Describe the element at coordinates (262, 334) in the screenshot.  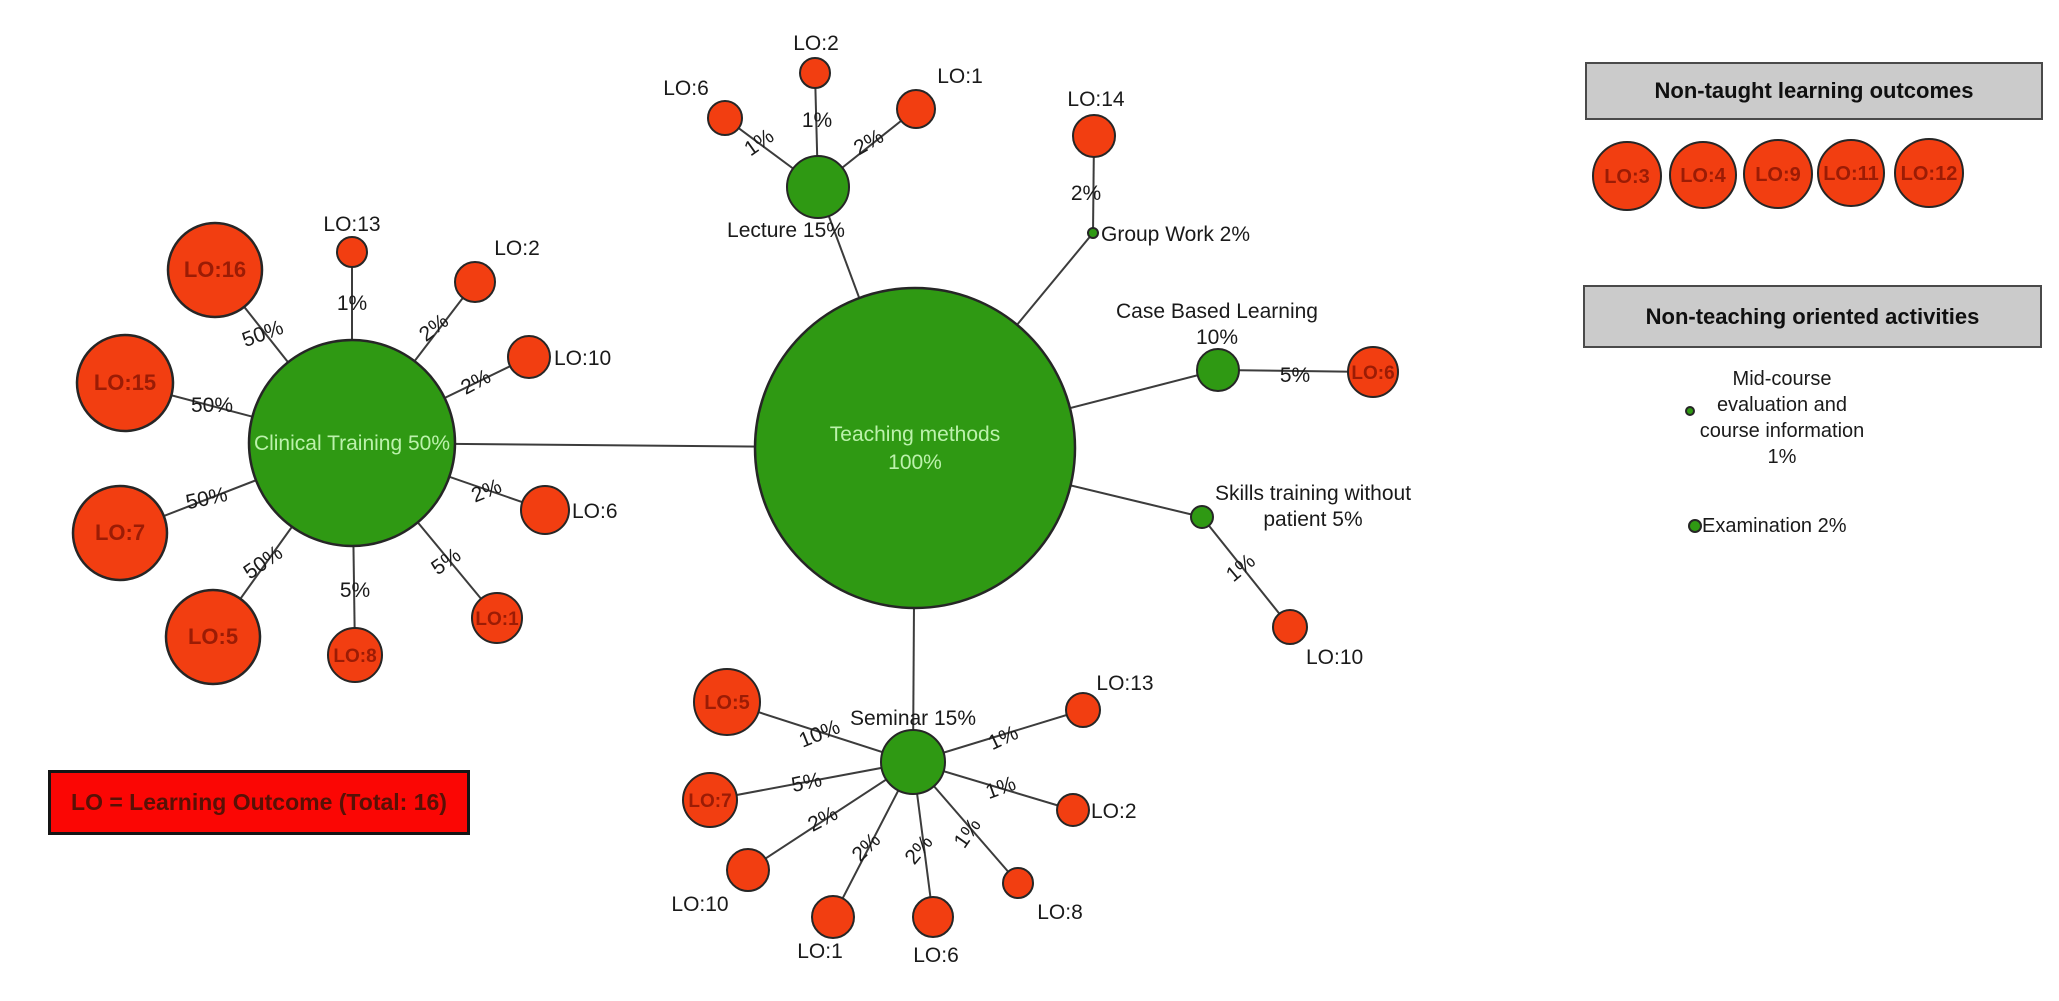
I see `edge-label-clinical-training-clinical-lo16: 50%` at that location.